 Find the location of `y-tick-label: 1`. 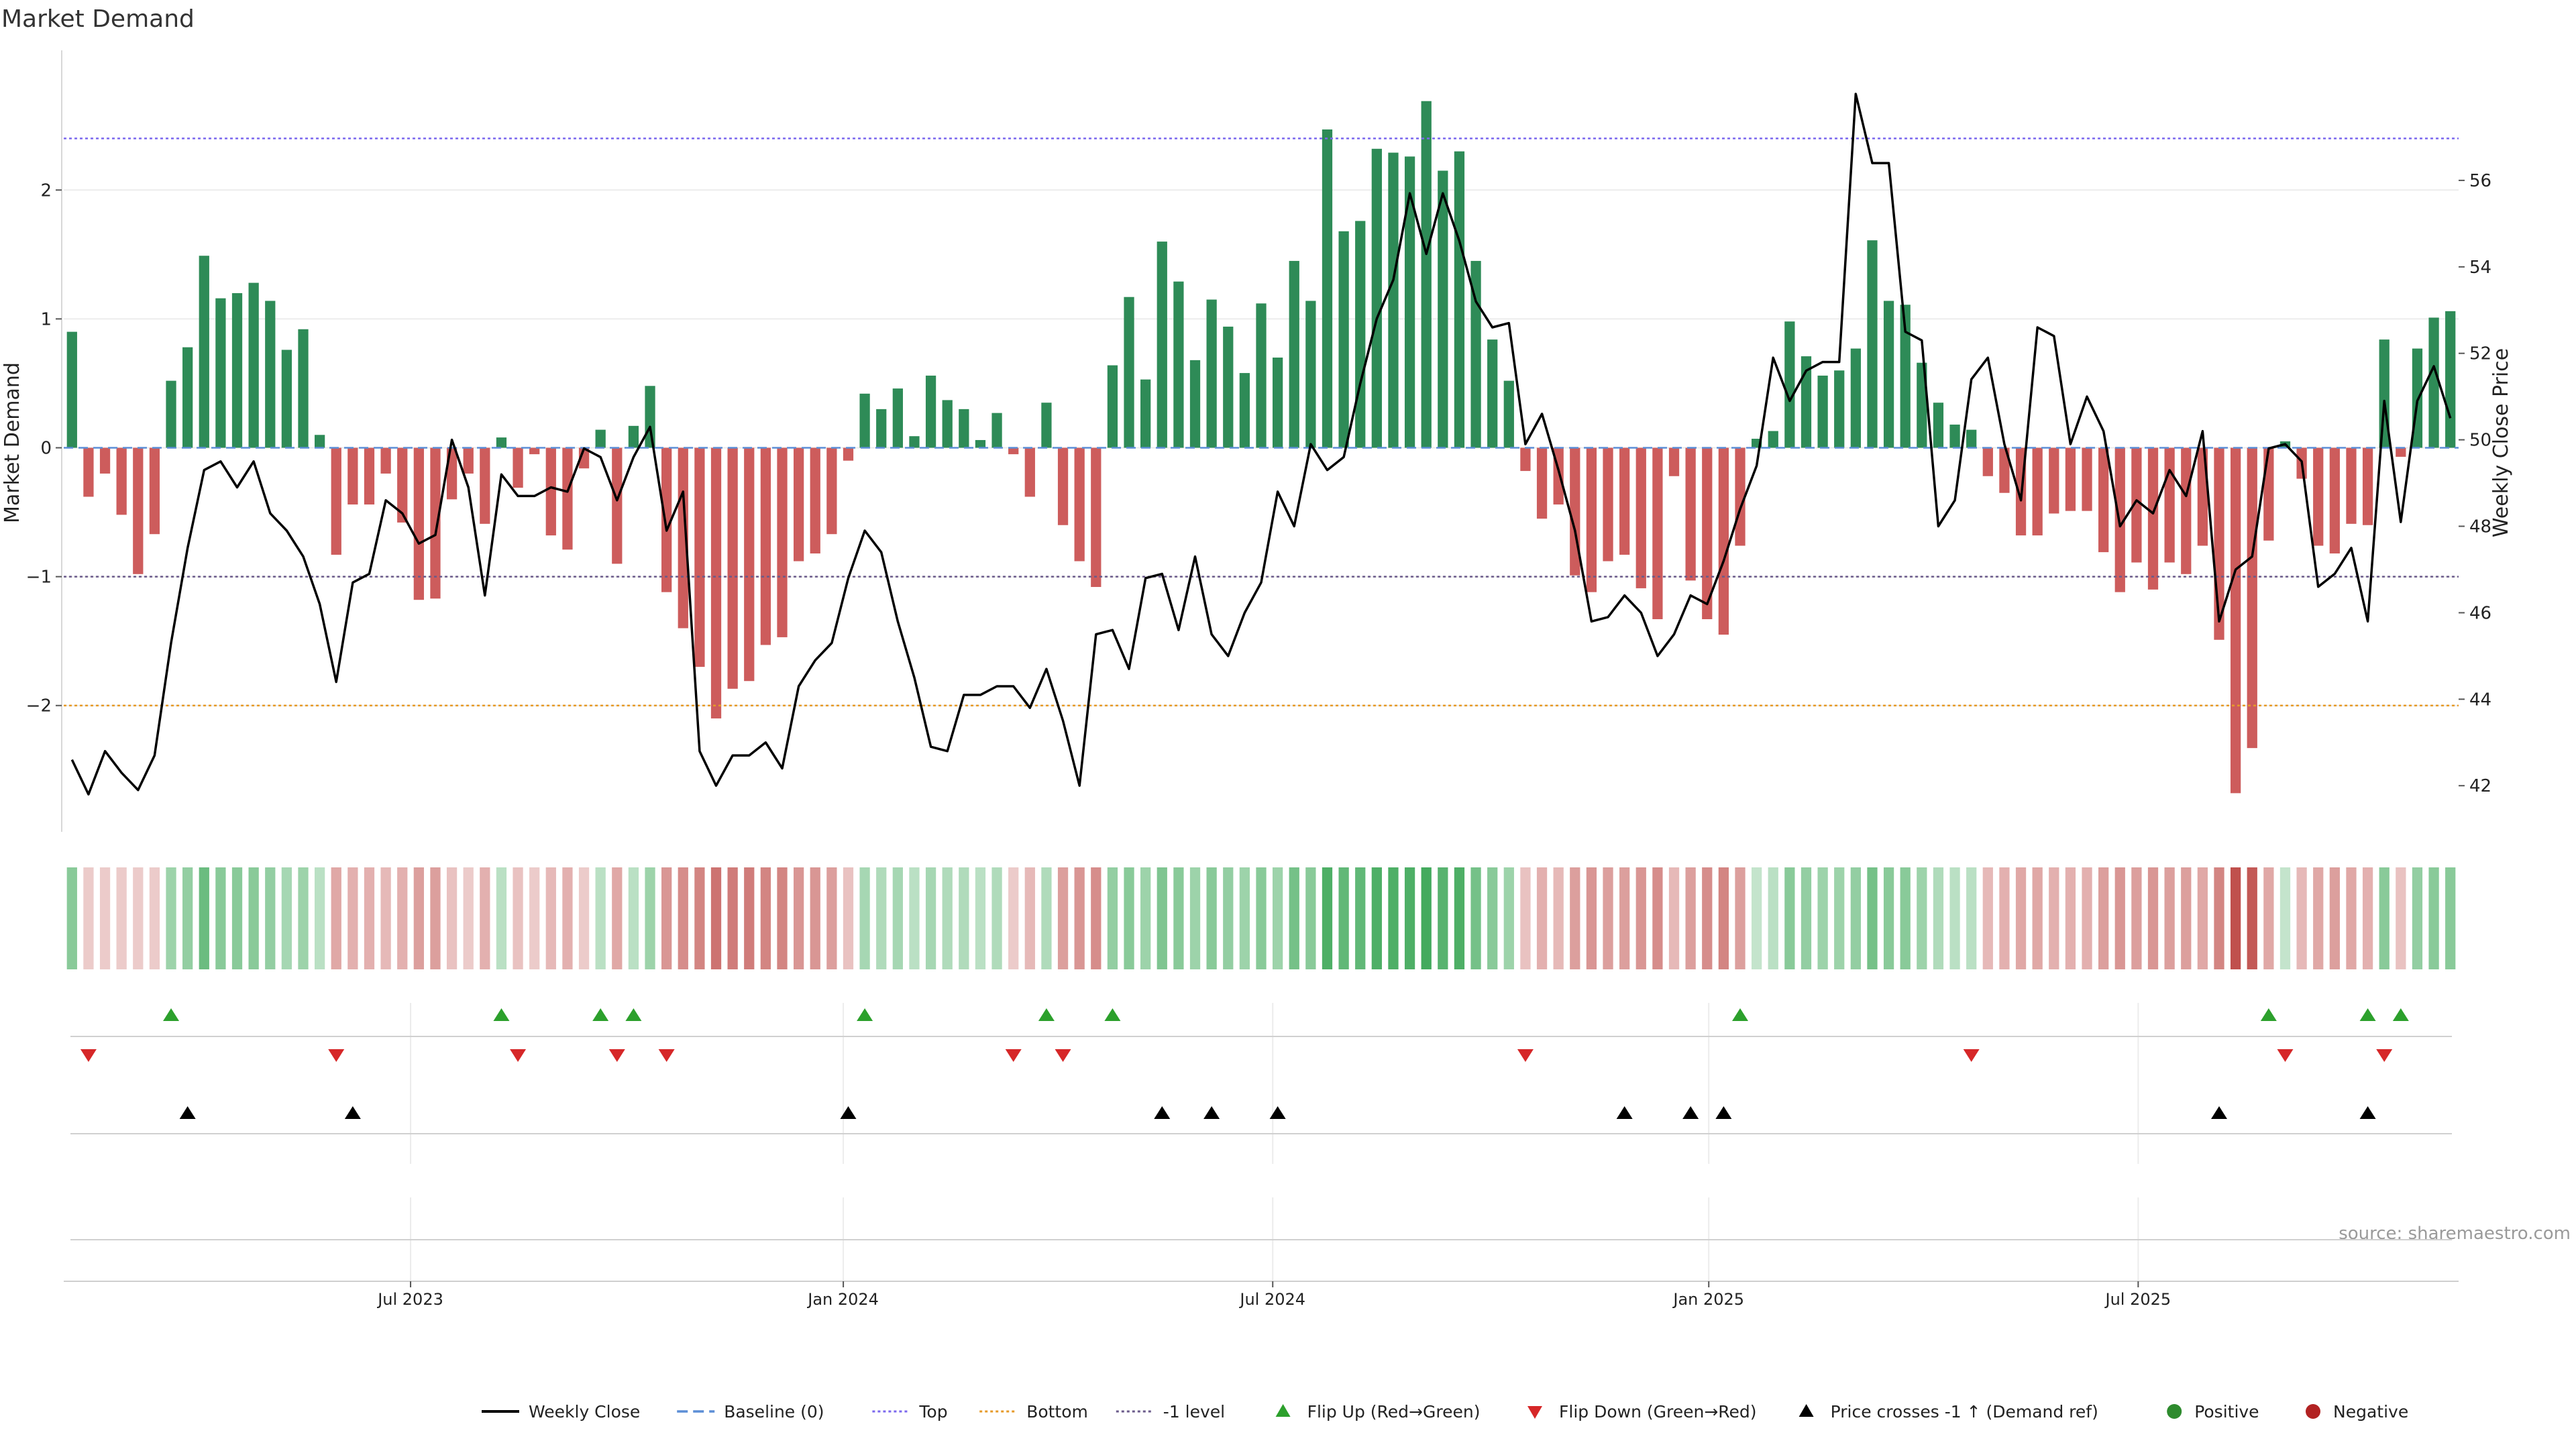

y-tick-label: 1 is located at coordinates (46, 319).